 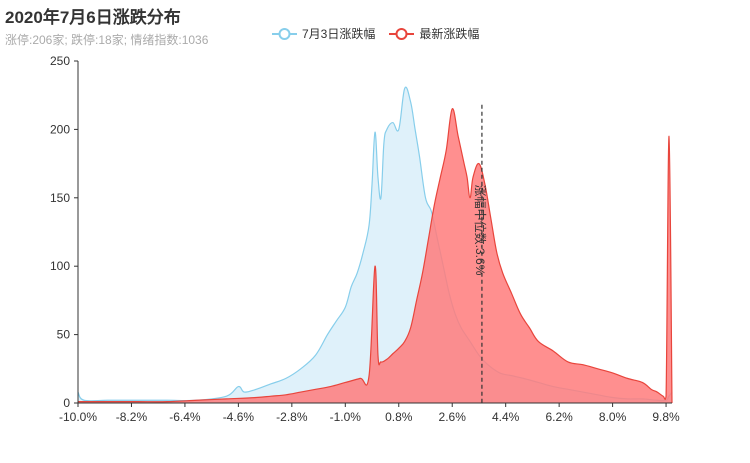 I want to click on legend-item-prev: 7月3日涨跌幅, so click(x=323, y=33).